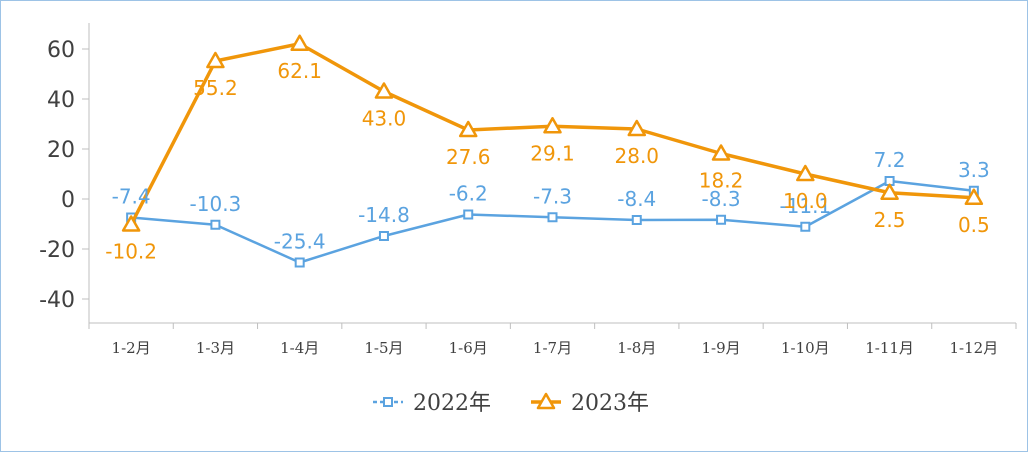 The image size is (1028, 452). Describe the element at coordinates (974, 348) in the screenshot. I see `x-tick-label: 1-12月` at that location.